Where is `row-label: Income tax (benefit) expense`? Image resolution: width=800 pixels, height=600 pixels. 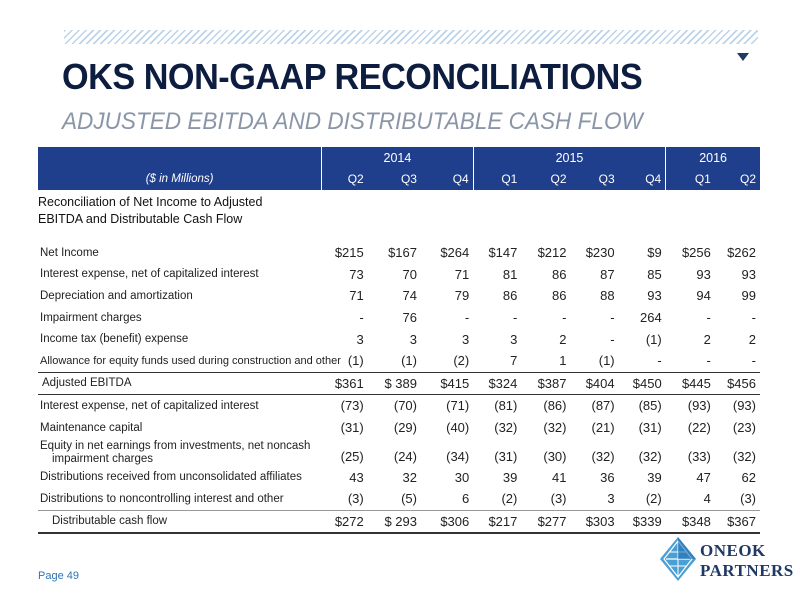 row-label: Income tax (benefit) expense is located at coordinates (114, 339).